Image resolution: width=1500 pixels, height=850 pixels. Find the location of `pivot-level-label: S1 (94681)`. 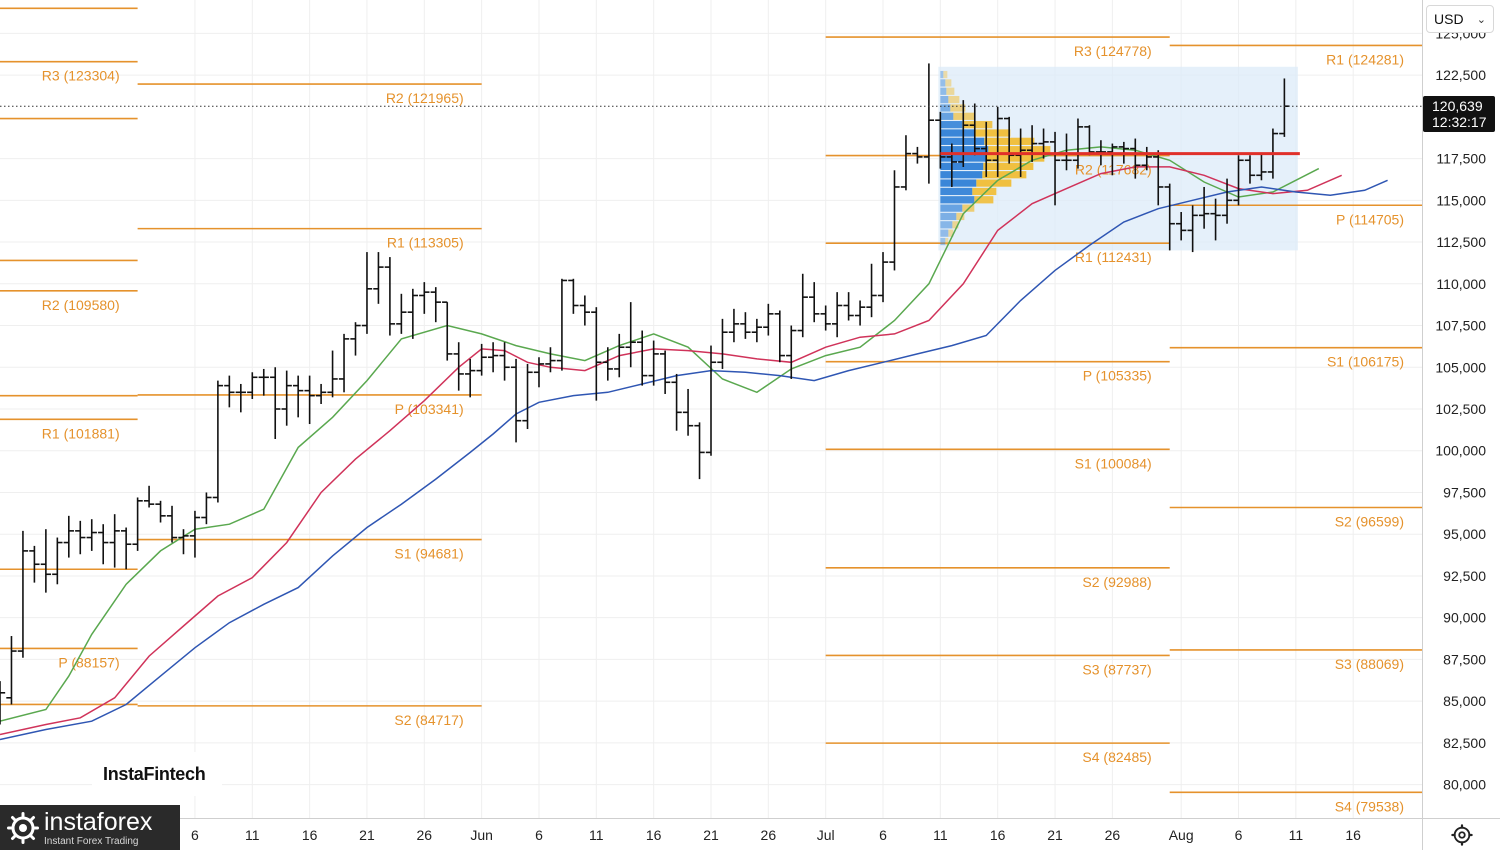

pivot-level-label: S1 (94681) is located at coordinates (428, 554).